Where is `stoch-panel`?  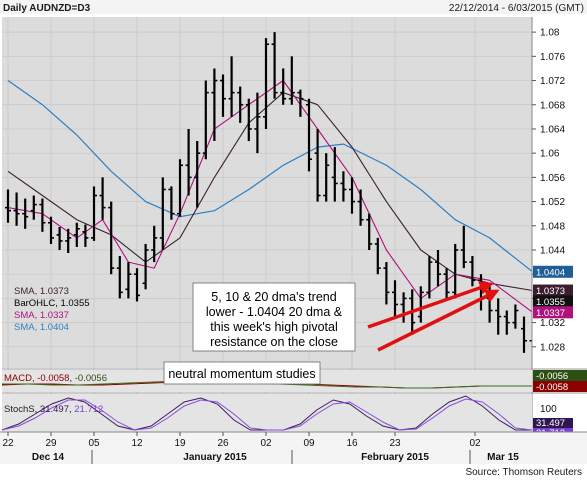 stoch-panel is located at coordinates (267, 413).